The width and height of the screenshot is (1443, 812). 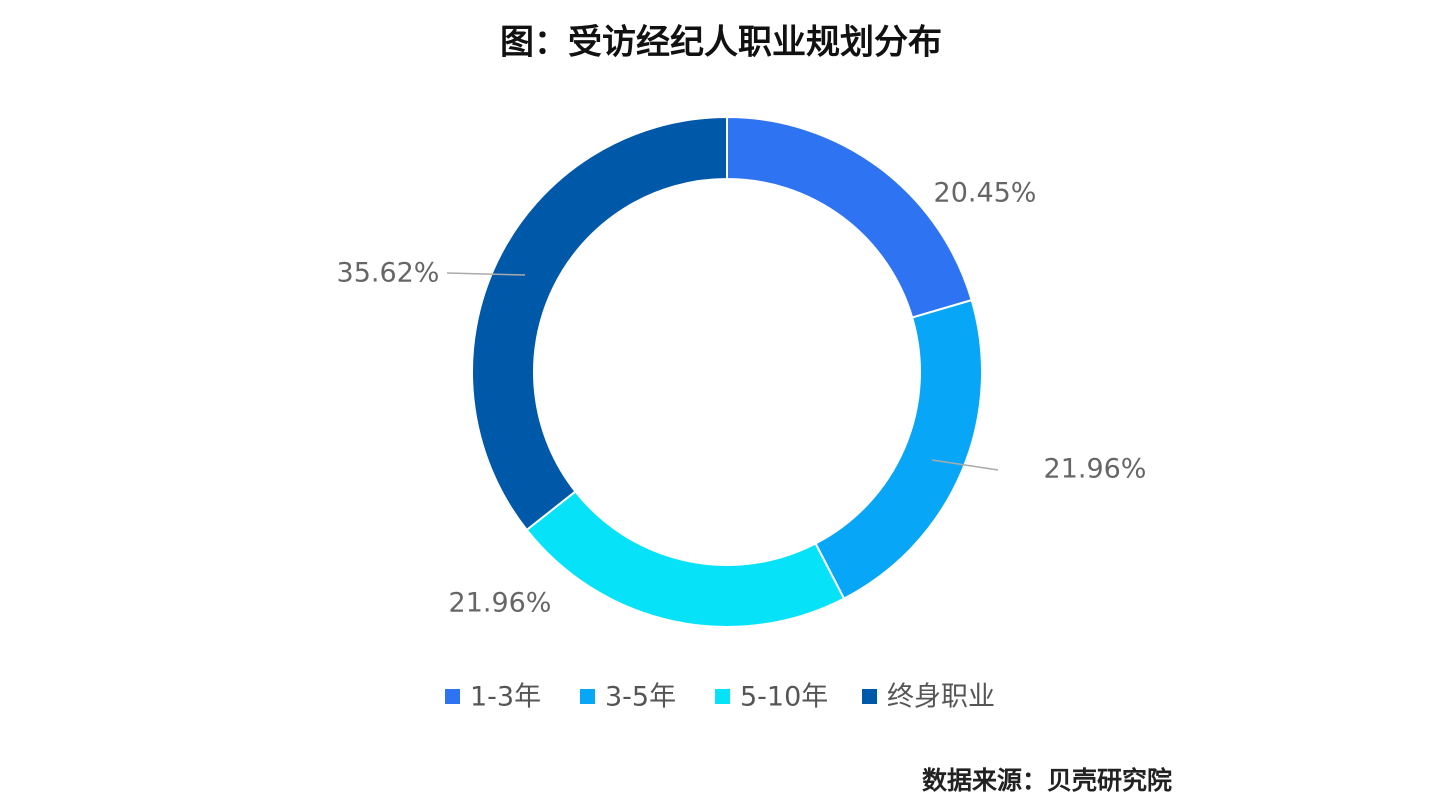 I want to click on legend-label: 1-3年, so click(x=505, y=697).